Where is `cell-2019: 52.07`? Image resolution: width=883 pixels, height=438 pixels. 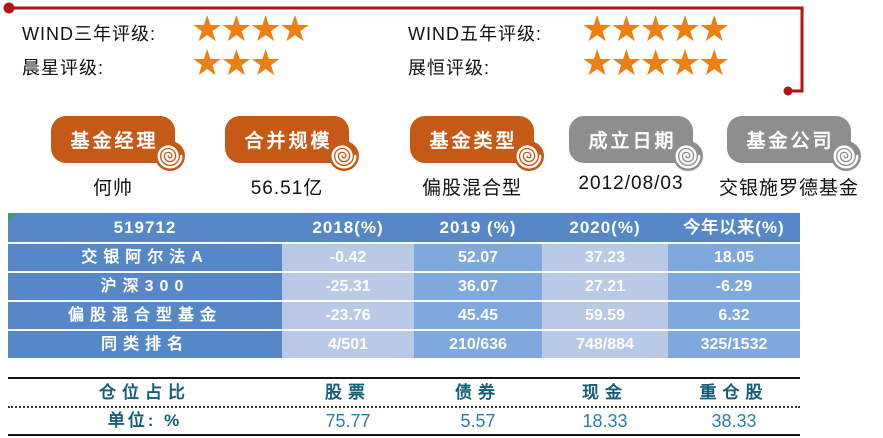 cell-2019: 52.07 is located at coordinates (478, 257).